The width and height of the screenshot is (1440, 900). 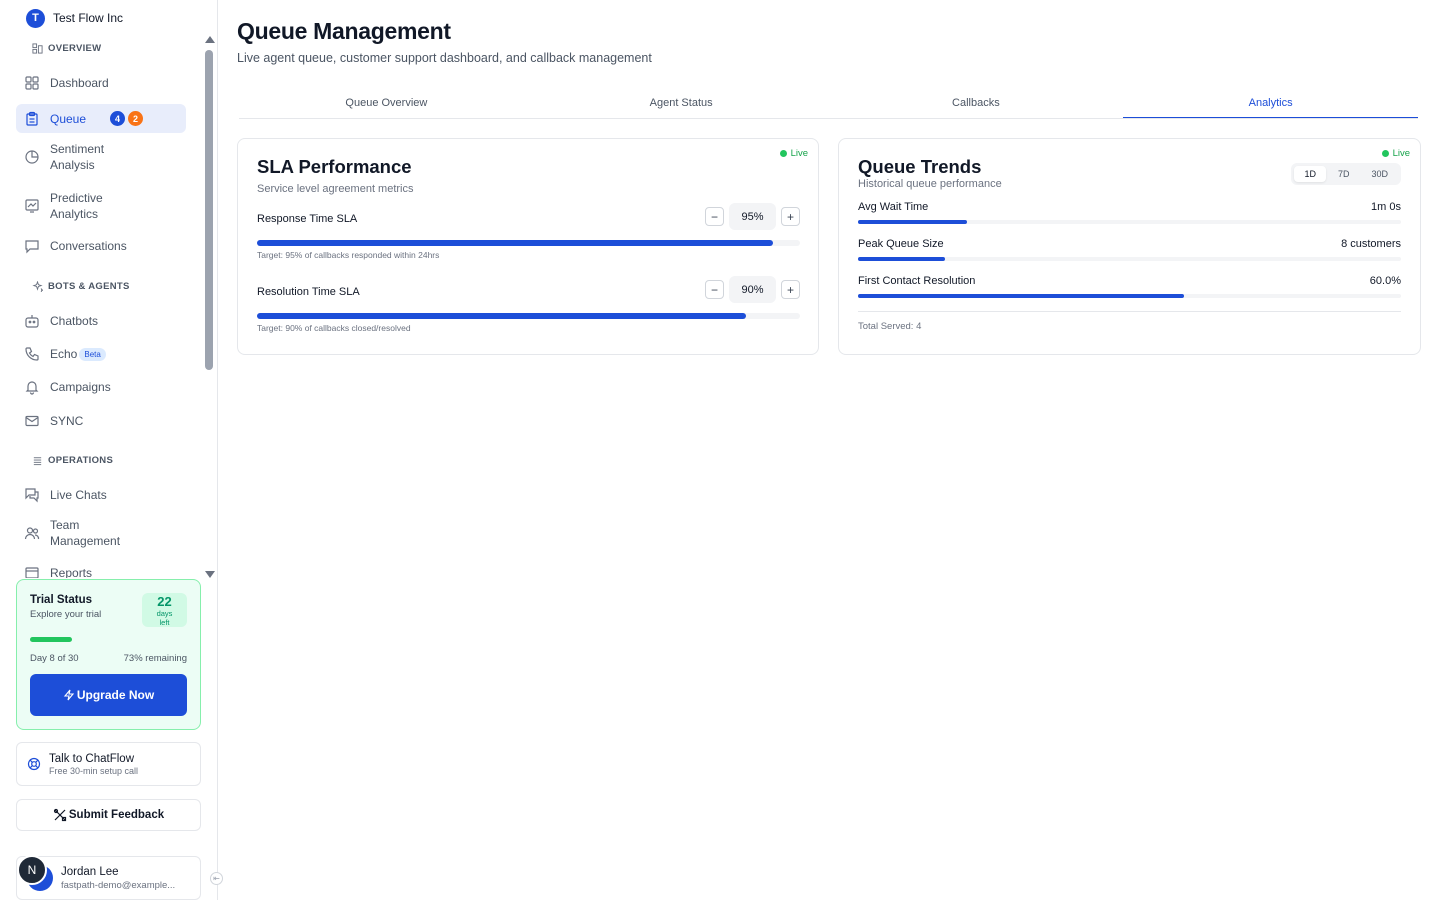 What do you see at coordinates (35, 18) in the screenshot?
I see `org-avatar: T` at bounding box center [35, 18].